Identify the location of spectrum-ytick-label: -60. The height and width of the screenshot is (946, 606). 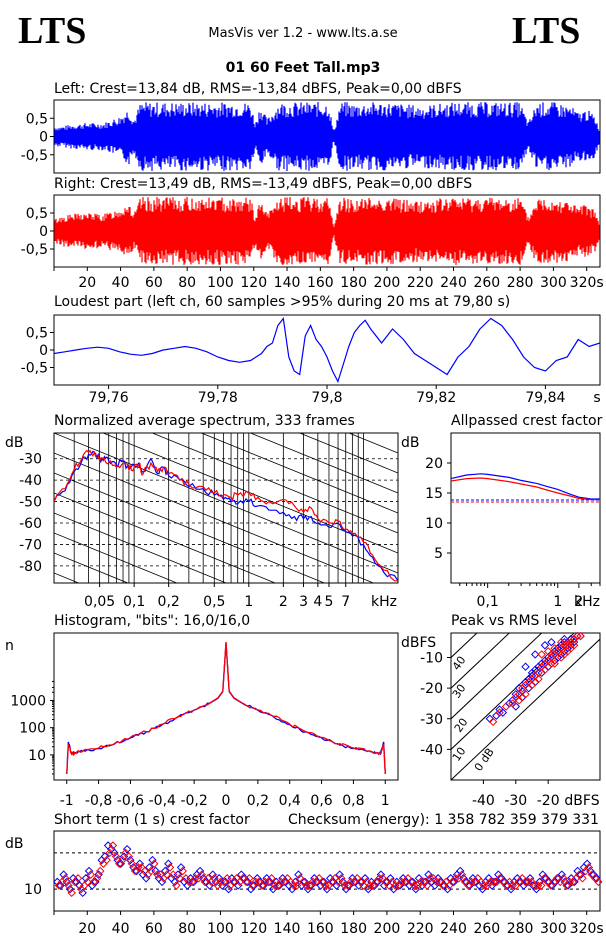
(30, 524).